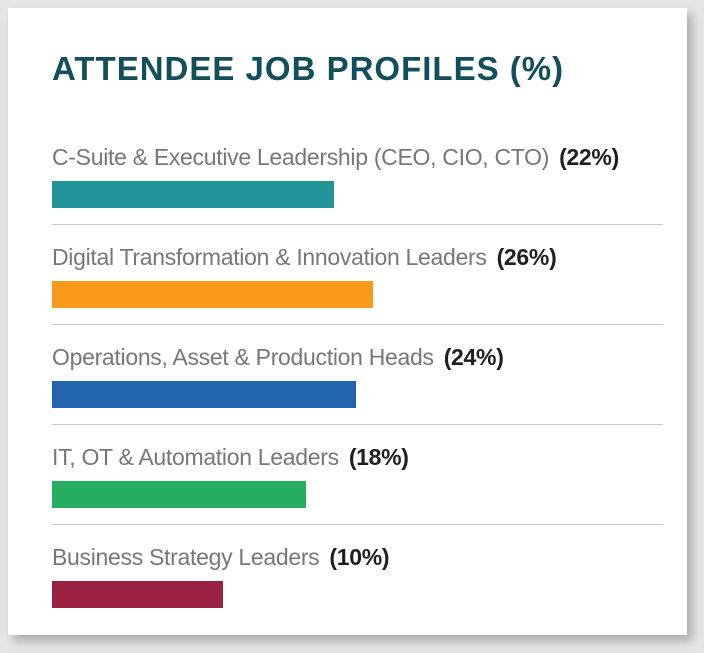  I want to click on value-label: (10%), so click(359, 557).